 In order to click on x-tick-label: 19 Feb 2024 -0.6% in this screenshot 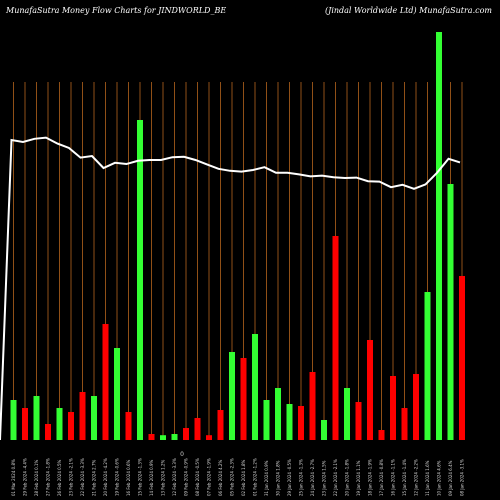, I will do `click(117, 477)`.